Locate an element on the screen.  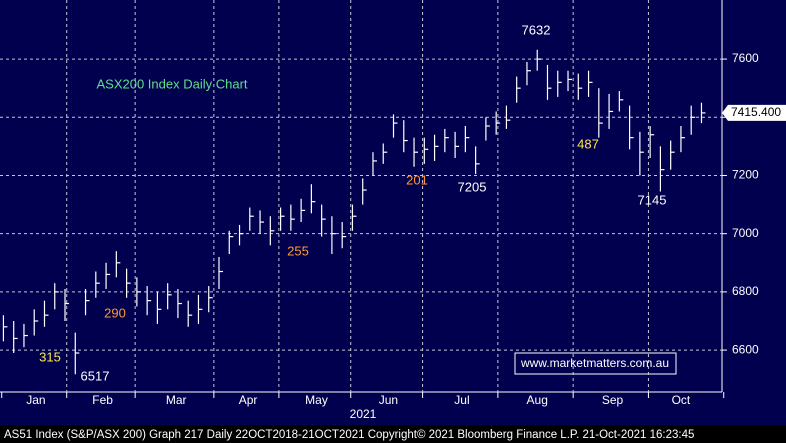
x-tick-label: Aug is located at coordinates (537, 400).